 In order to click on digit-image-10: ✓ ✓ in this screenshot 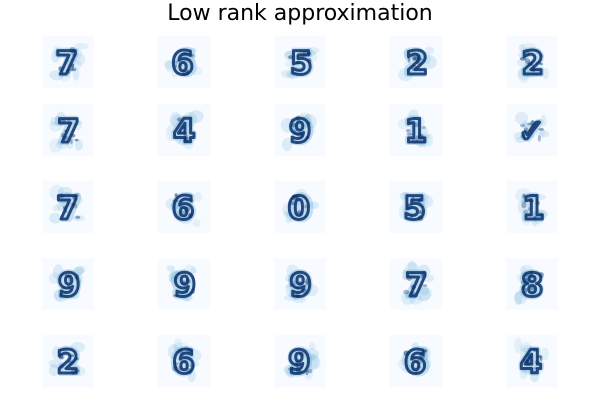, I will do `click(532, 130)`.